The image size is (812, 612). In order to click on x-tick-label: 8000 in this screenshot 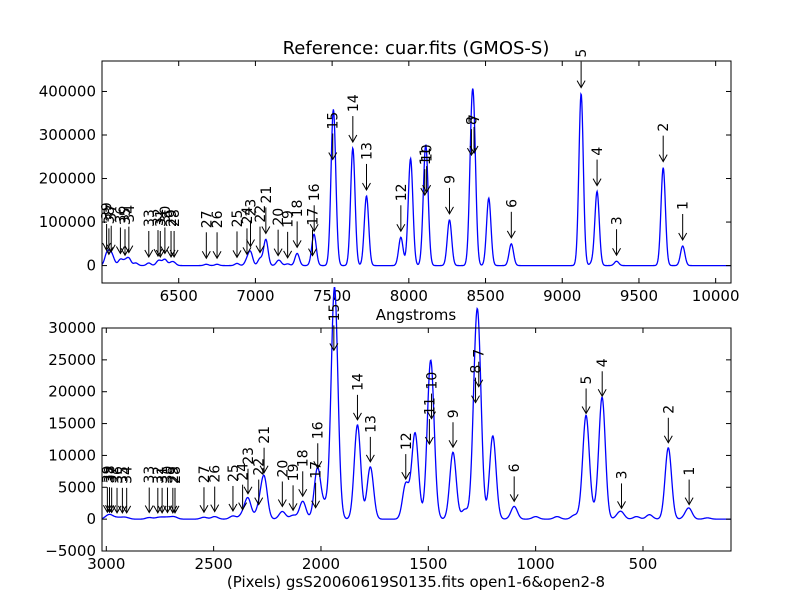, I will do `click(409, 296)`.